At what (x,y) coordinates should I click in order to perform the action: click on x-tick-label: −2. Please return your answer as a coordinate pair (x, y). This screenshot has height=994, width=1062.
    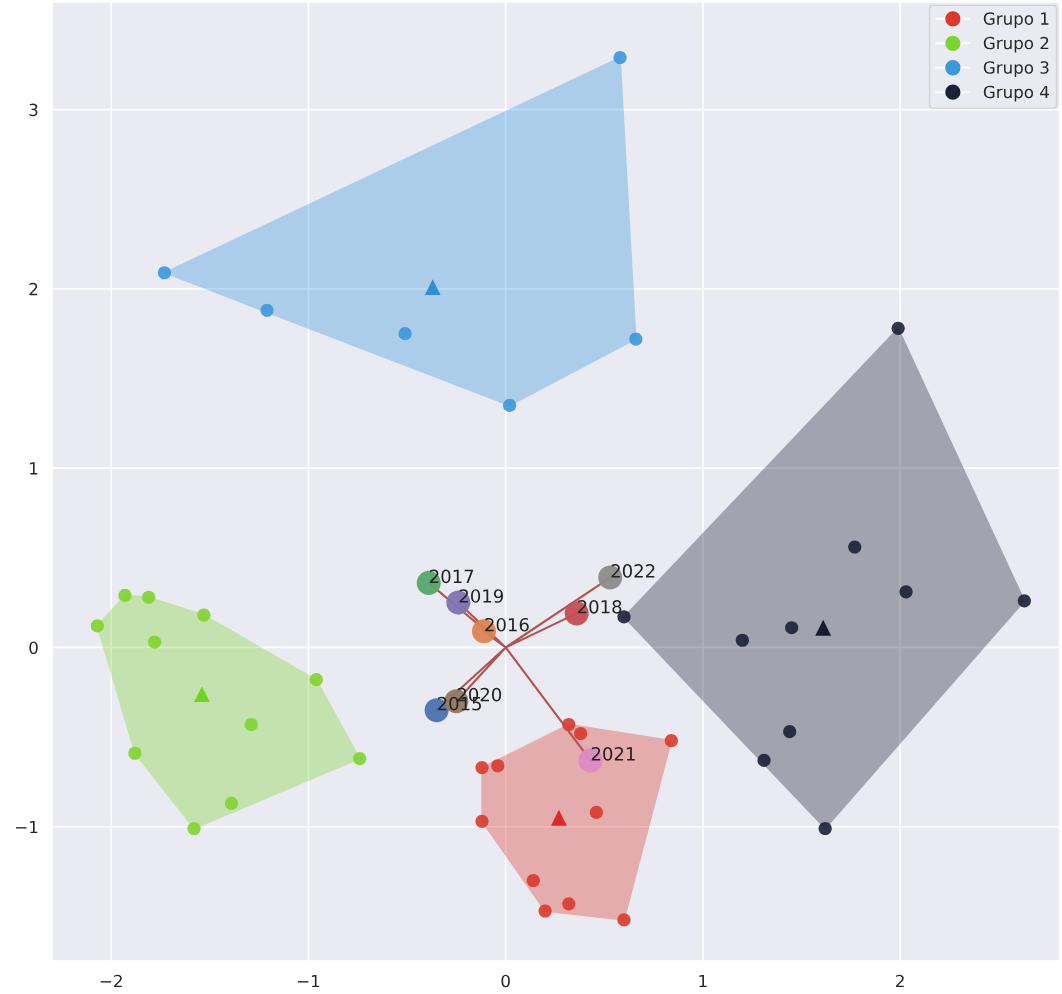
    Looking at the image, I should click on (111, 981).